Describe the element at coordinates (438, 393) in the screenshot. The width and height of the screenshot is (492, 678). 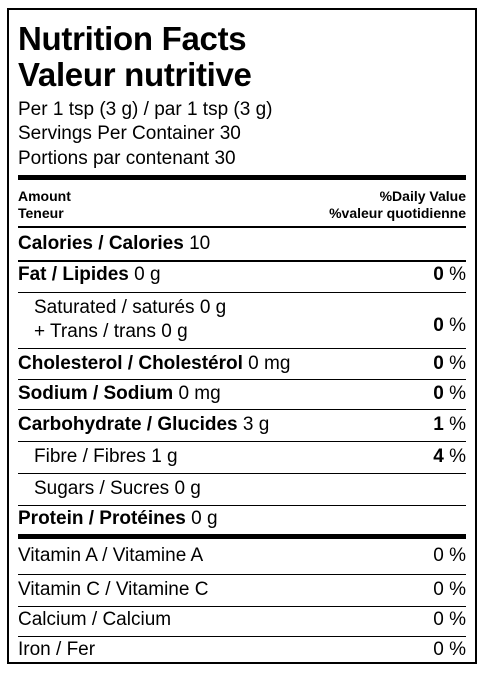
I see `sodium-dv-number: 0` at that location.